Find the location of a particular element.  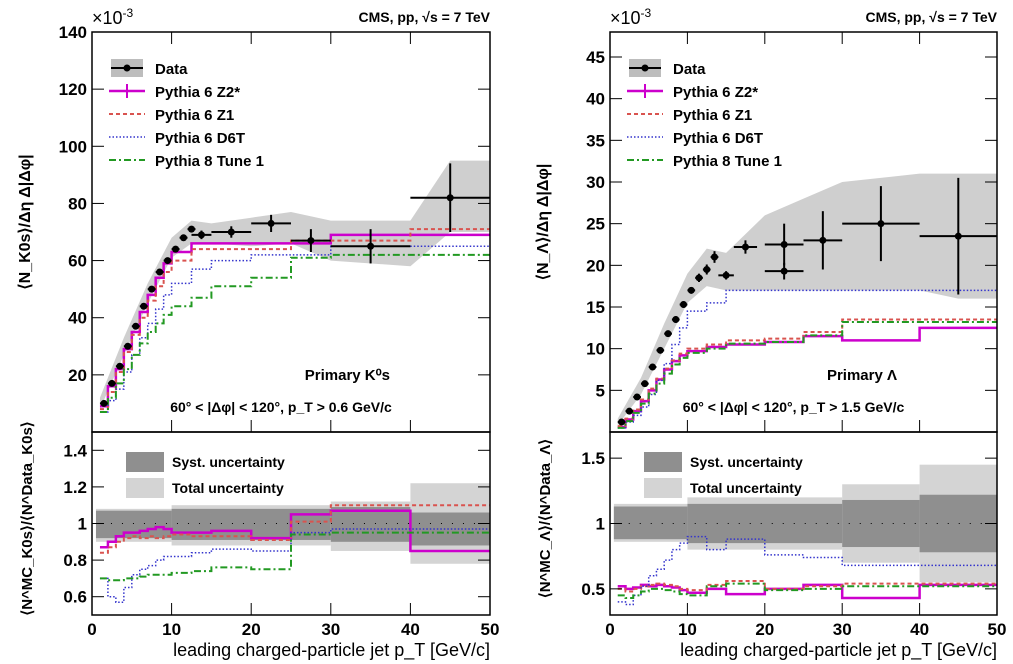

y-tick-label: 120 is located at coordinates (73, 89).